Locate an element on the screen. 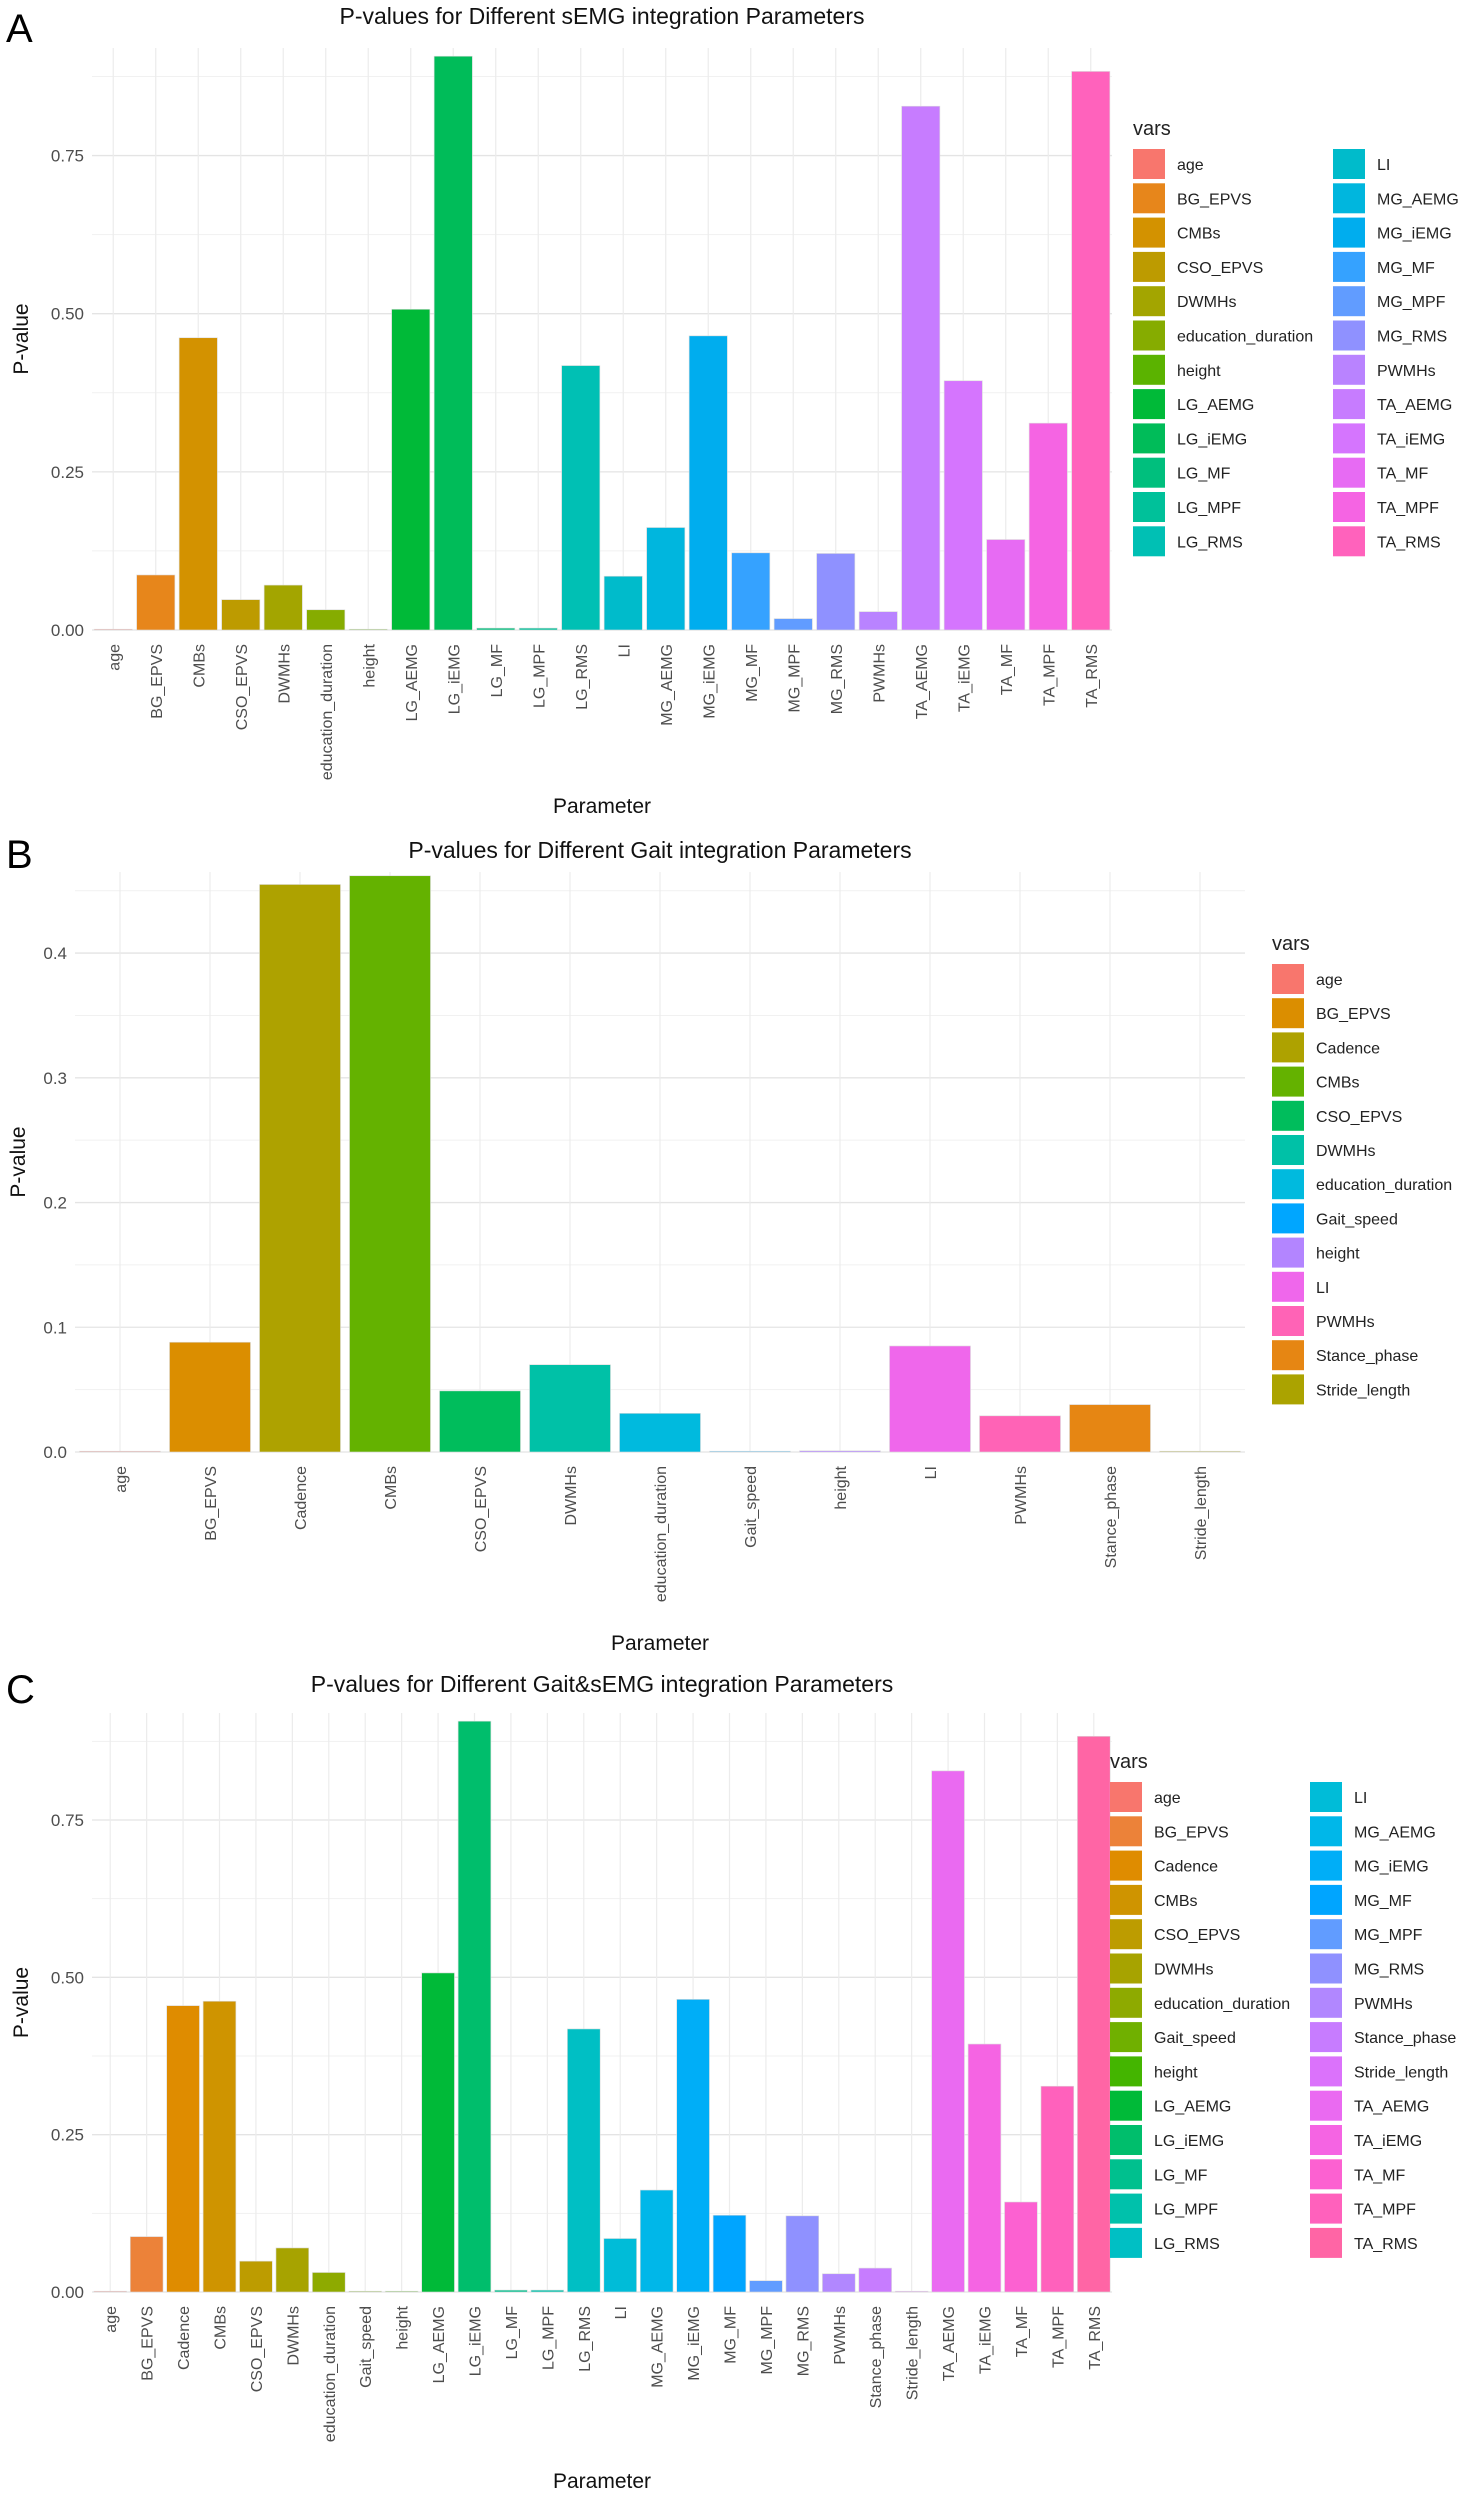  y-tick-label: 0.2 is located at coordinates (55, 1203).